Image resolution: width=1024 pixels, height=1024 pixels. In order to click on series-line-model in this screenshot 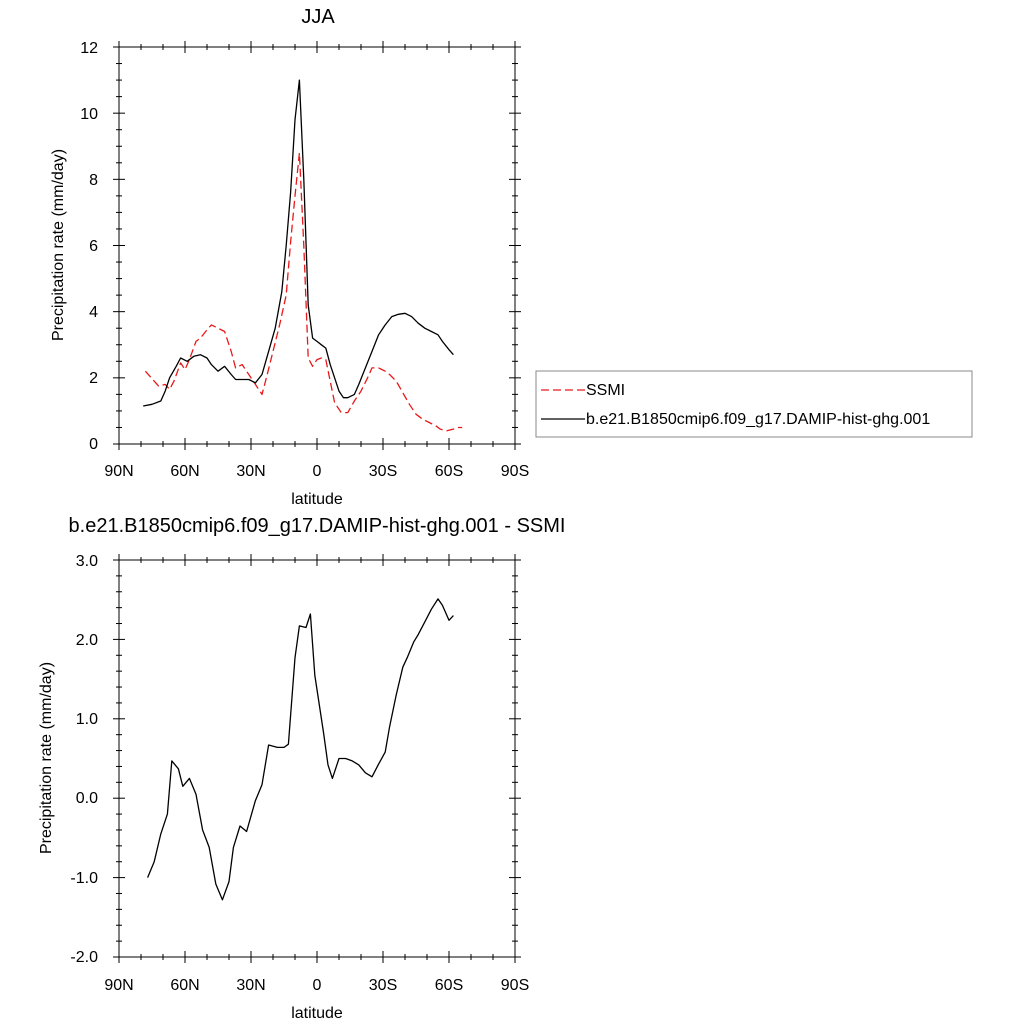, I will do `click(298, 243)`.